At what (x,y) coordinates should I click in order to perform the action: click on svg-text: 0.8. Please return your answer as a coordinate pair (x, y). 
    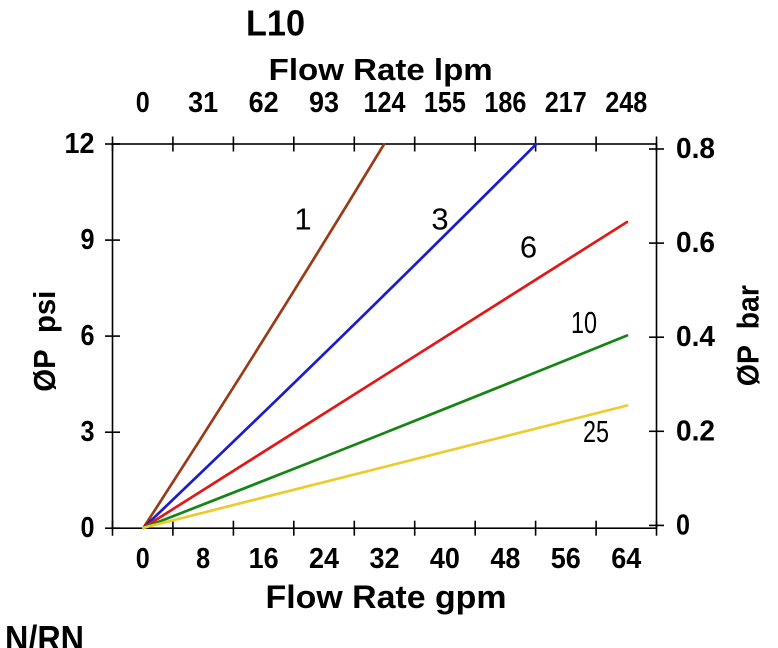
    Looking at the image, I should click on (695, 149).